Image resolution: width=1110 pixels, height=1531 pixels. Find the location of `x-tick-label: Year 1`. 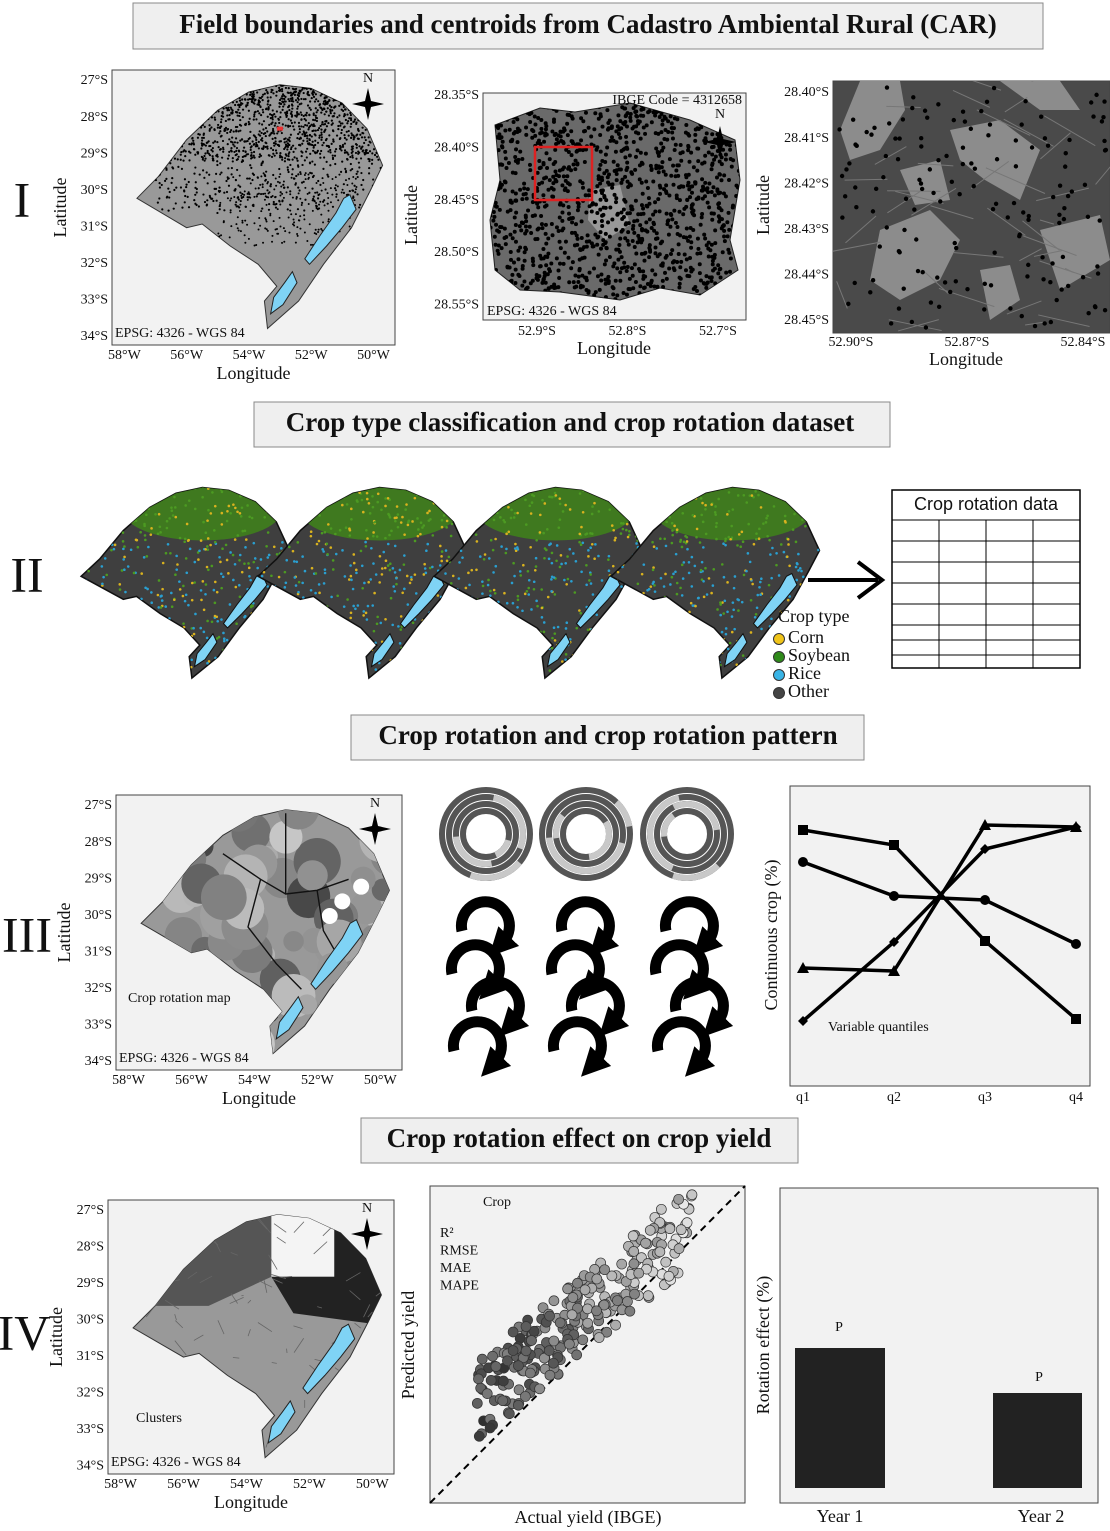

x-tick-label: Year 1 is located at coordinates (840, 1516).